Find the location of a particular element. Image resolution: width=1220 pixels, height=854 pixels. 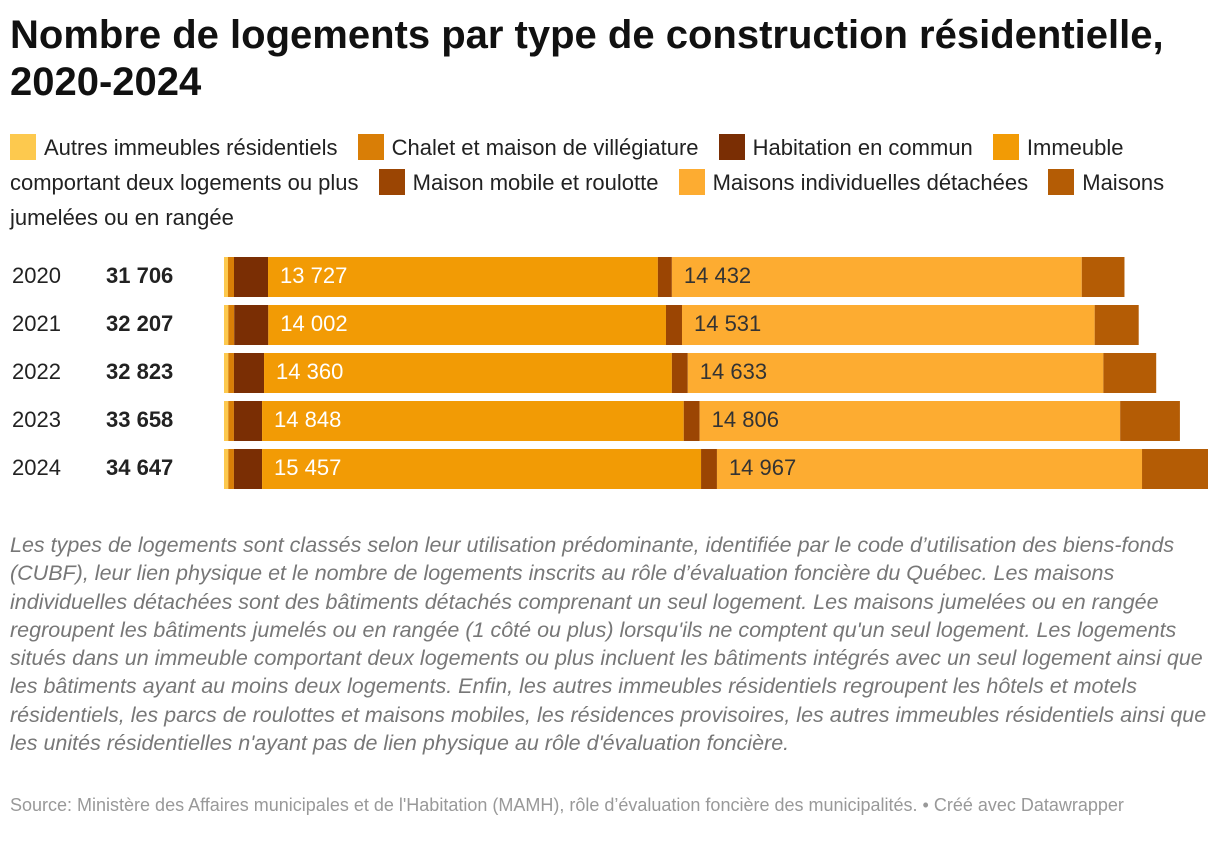

value-label: 14 806 is located at coordinates (745, 419).